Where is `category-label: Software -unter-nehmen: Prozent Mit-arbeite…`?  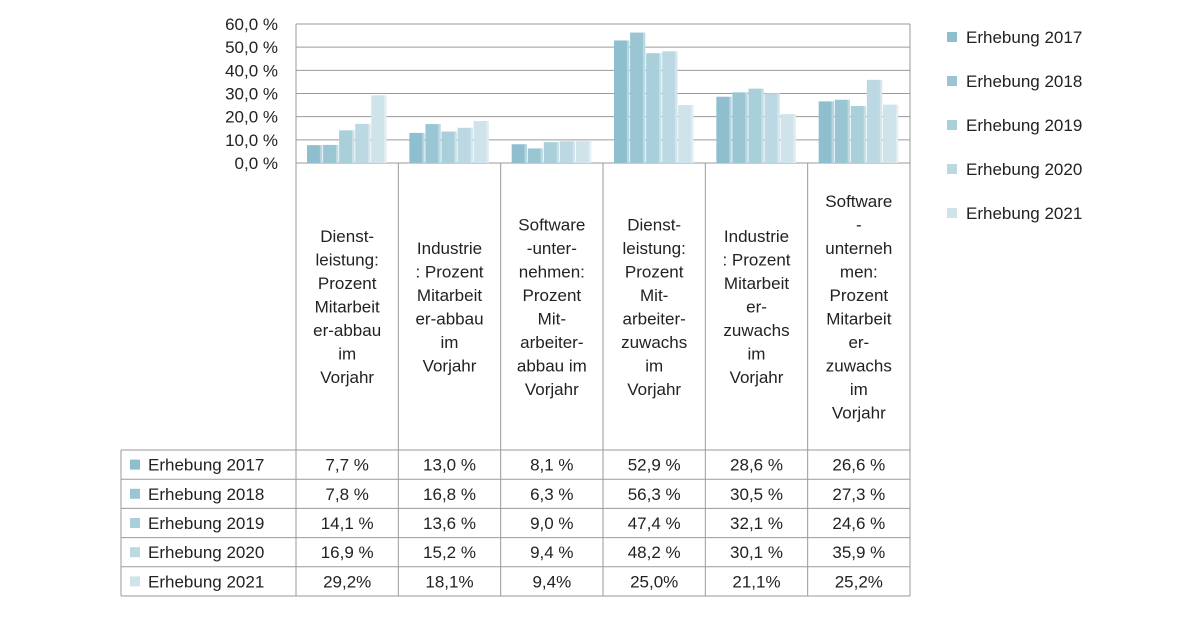
category-label: Software -unter-nehmen: Prozent Mit-arbeite… is located at coordinates (552, 307).